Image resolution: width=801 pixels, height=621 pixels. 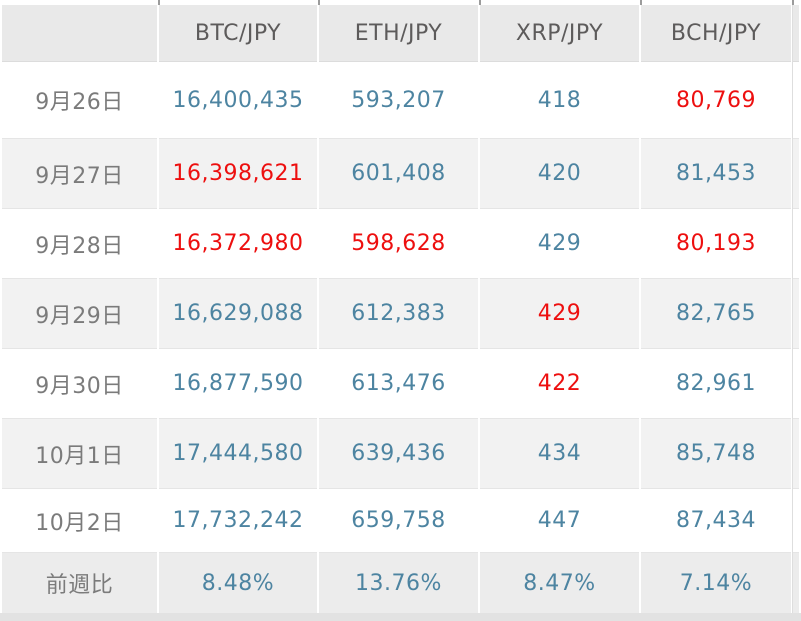 I want to click on header-row: BTC/JPY ETH/JPY XRP/JPY BCH/JPY, so click(x=400, y=33).